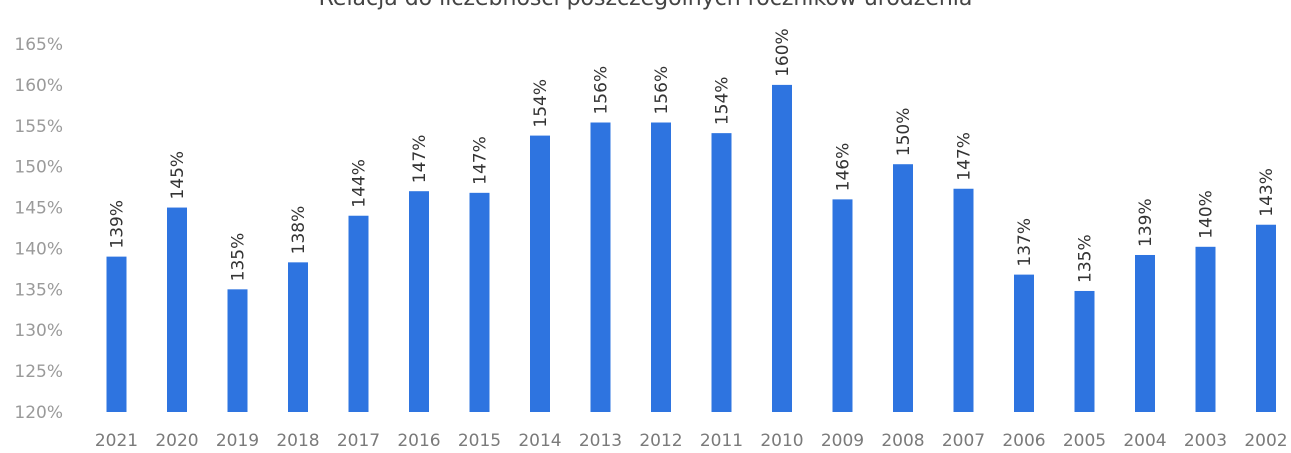 The width and height of the screenshot is (1291, 453). What do you see at coordinates (299, 230) in the screenshot?
I see `data-label-2018: 138%` at bounding box center [299, 230].